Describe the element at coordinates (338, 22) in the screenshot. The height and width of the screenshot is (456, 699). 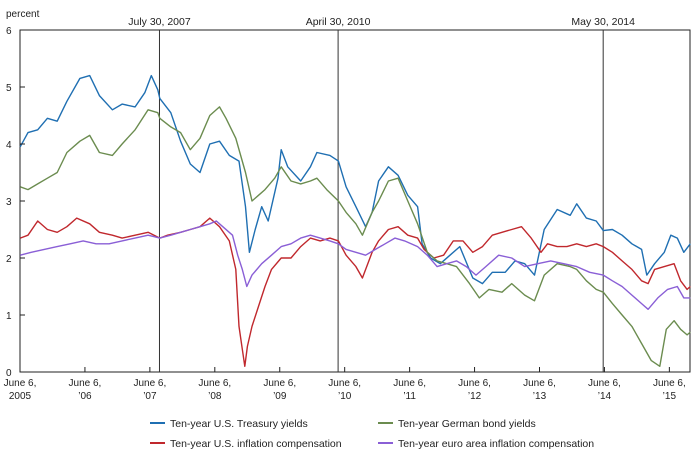
I see `event-label: April 30, 2010` at that location.